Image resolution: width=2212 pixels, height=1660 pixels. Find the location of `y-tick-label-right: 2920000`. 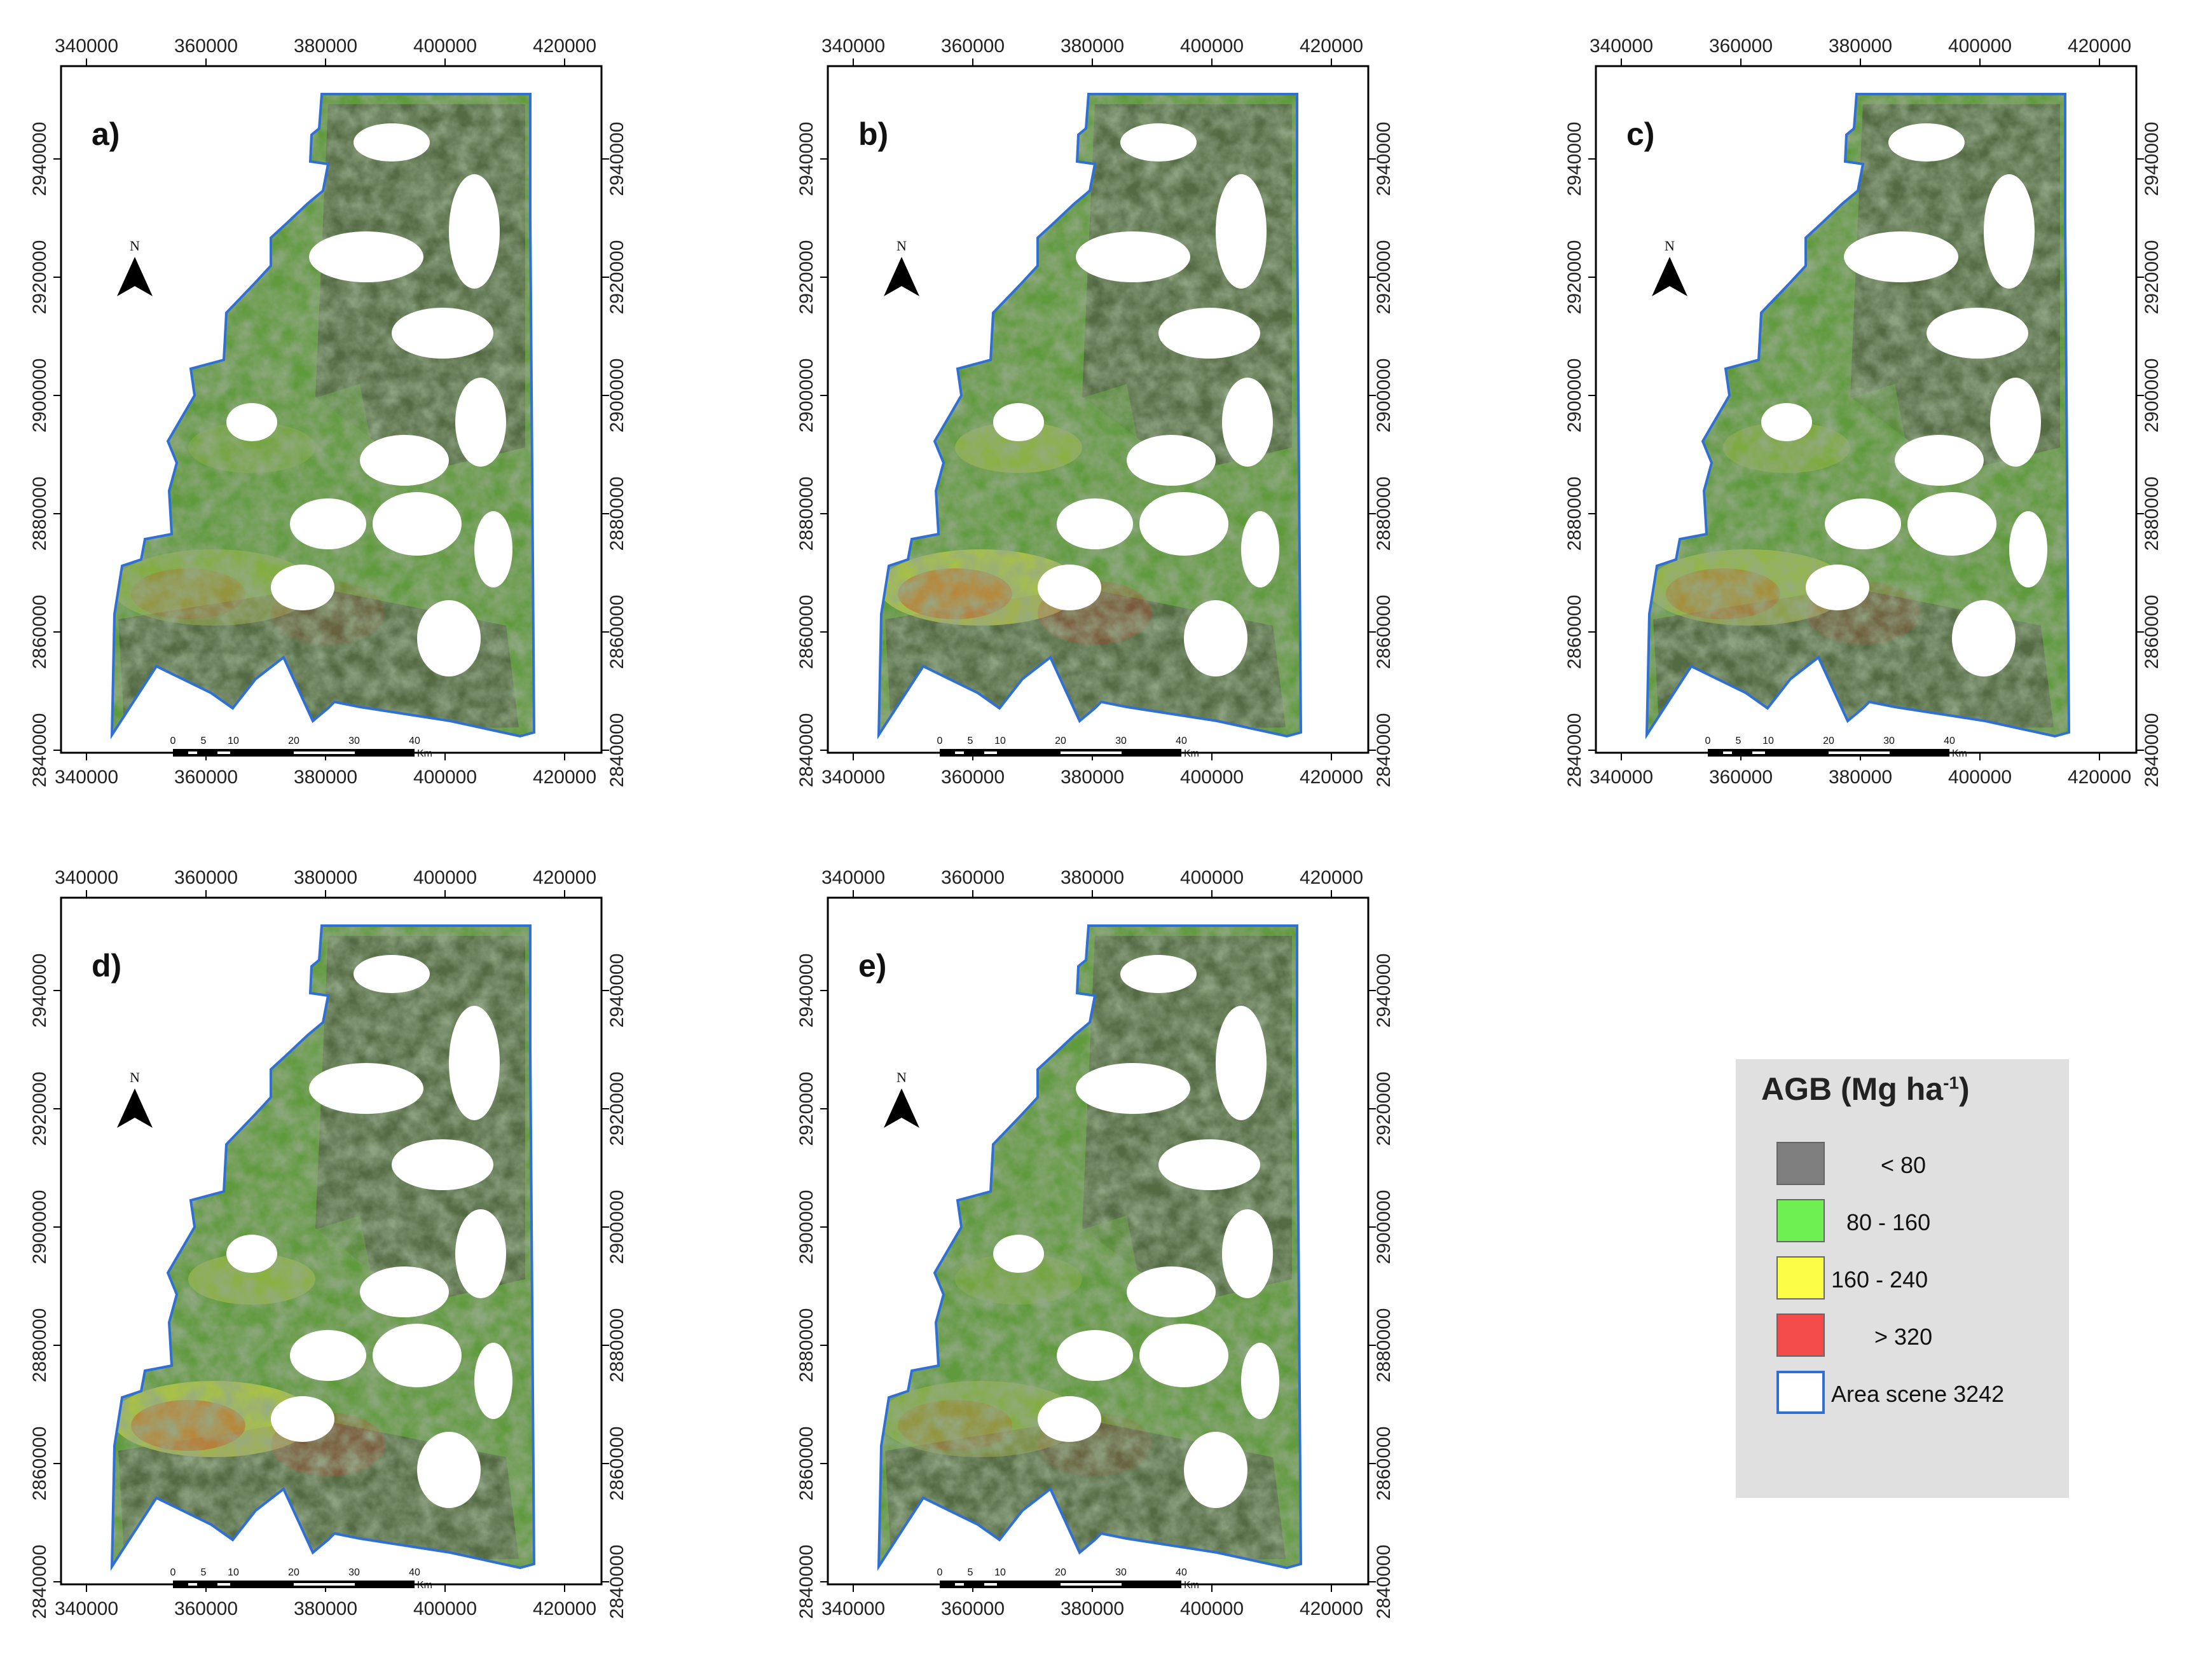

y-tick-label-right: 2920000 is located at coordinates (2151, 277).